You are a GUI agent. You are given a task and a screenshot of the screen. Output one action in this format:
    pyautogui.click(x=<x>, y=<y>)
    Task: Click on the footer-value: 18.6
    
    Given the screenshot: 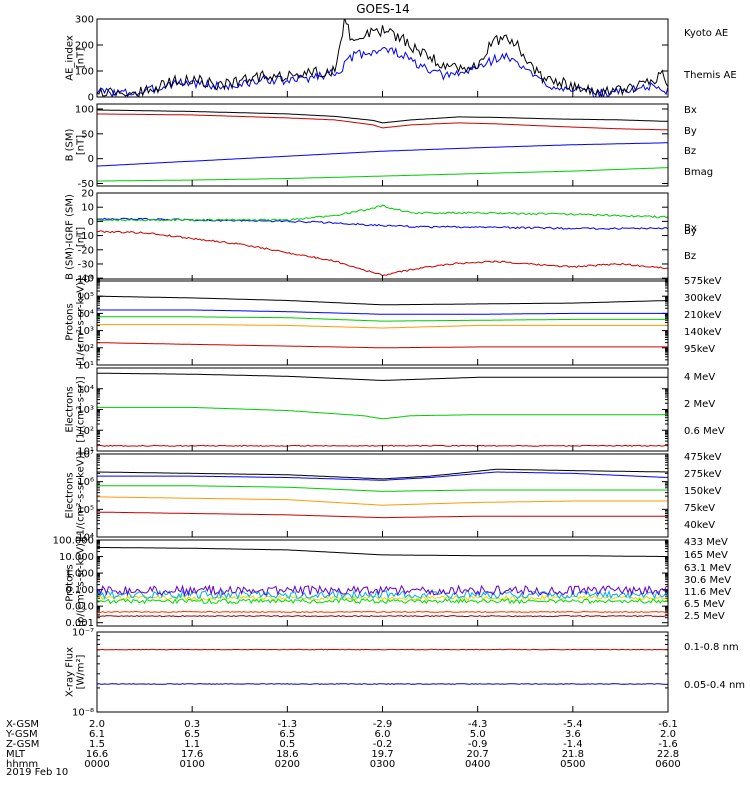 What is the action you would take?
    pyautogui.click(x=287, y=754)
    